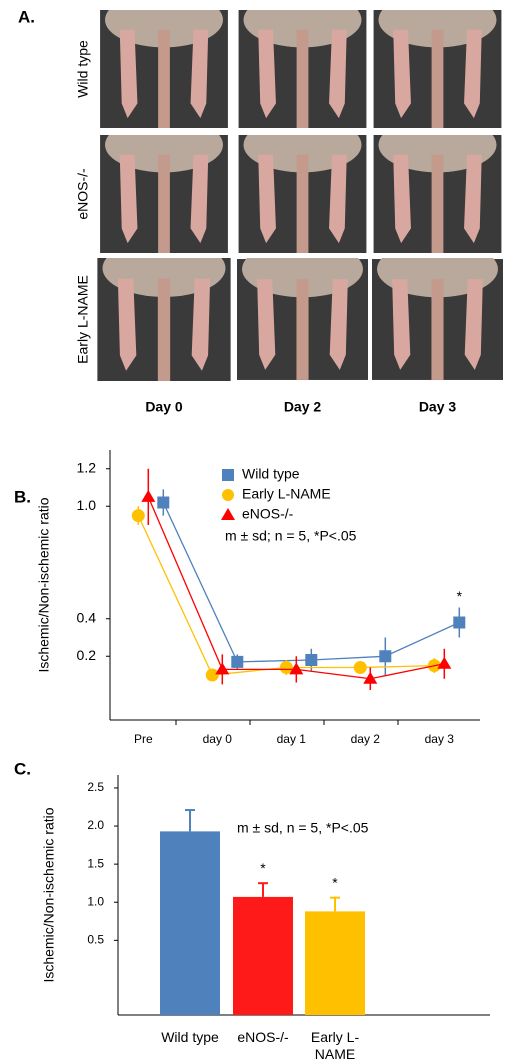 This screenshot has width=511, height=1063. Describe the element at coordinates (303, 828) in the screenshot. I see `note: m ± sd, n = 5, *P<.05` at that location.